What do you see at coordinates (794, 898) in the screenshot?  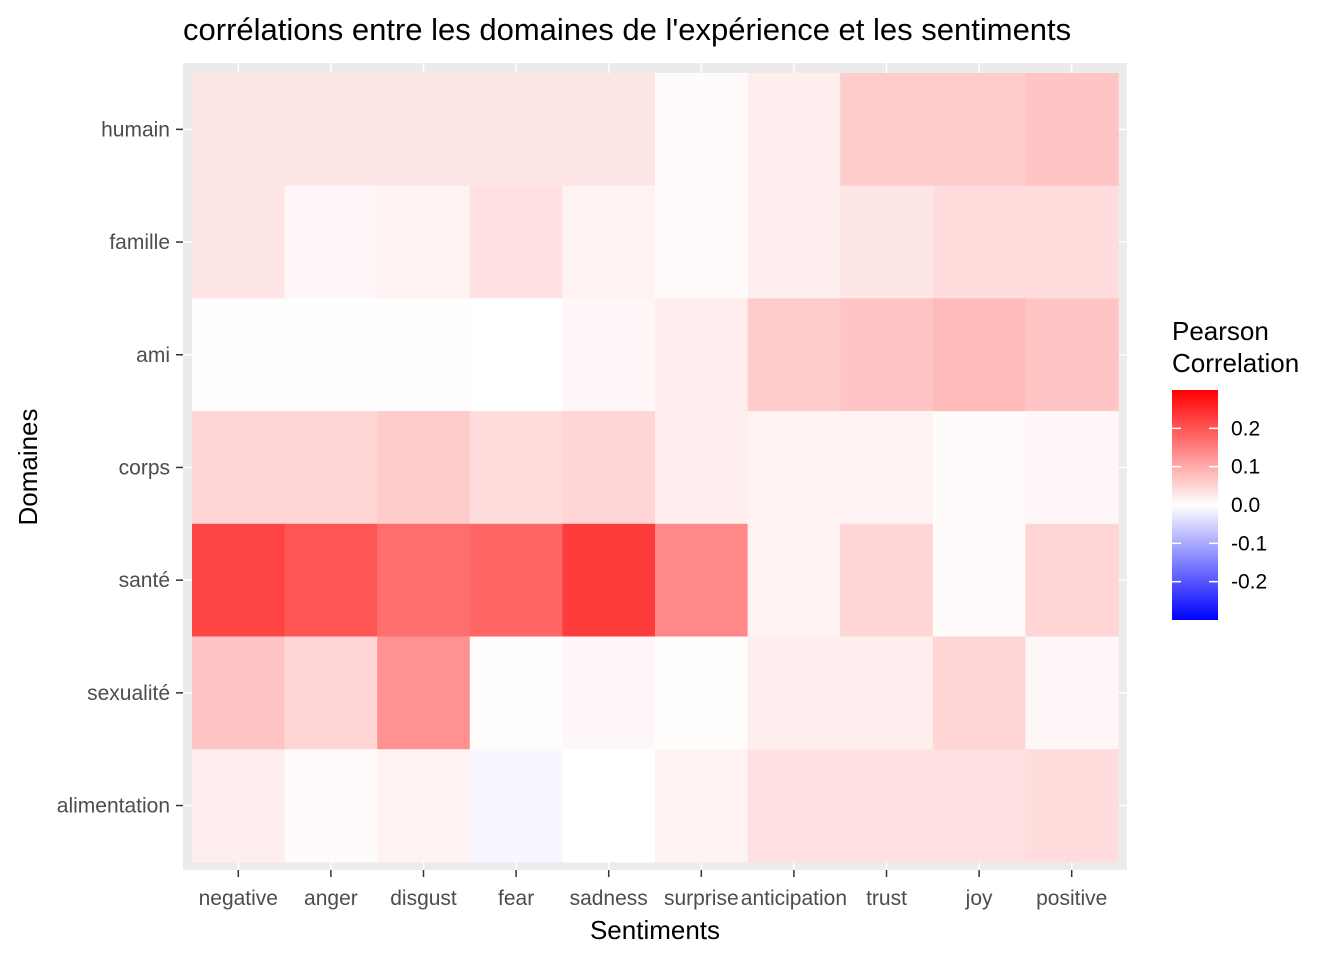 I see `x-tick-label-anticipation: anticipation` at bounding box center [794, 898].